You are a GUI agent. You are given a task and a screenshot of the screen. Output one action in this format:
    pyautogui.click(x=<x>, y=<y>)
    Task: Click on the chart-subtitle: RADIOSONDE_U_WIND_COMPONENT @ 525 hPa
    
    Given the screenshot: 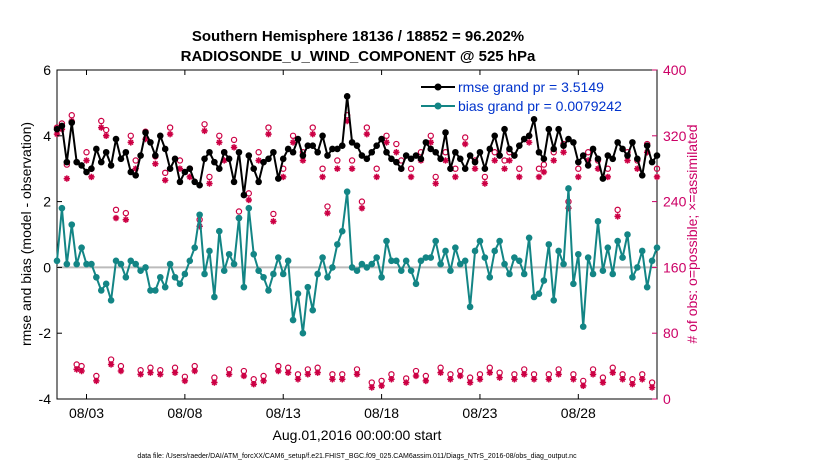 What is the action you would take?
    pyautogui.click(x=358, y=56)
    